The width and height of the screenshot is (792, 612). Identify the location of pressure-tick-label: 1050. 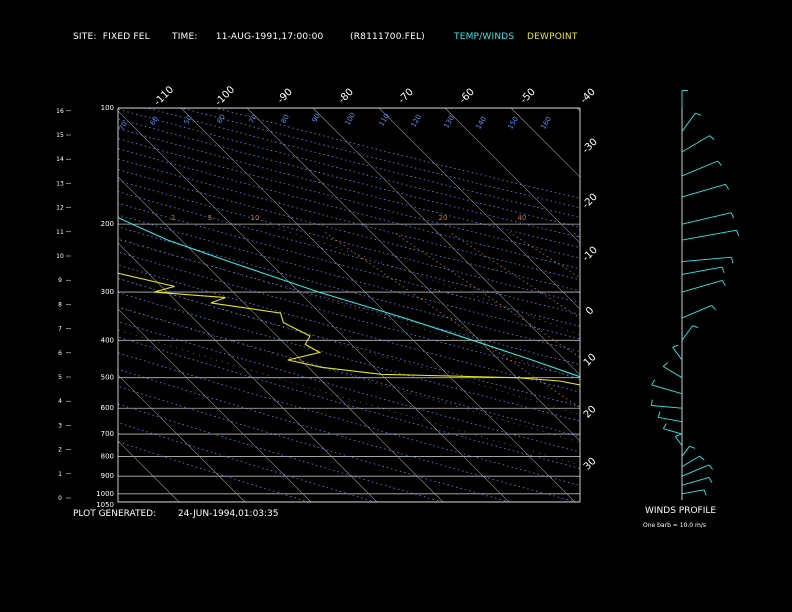
(105, 505).